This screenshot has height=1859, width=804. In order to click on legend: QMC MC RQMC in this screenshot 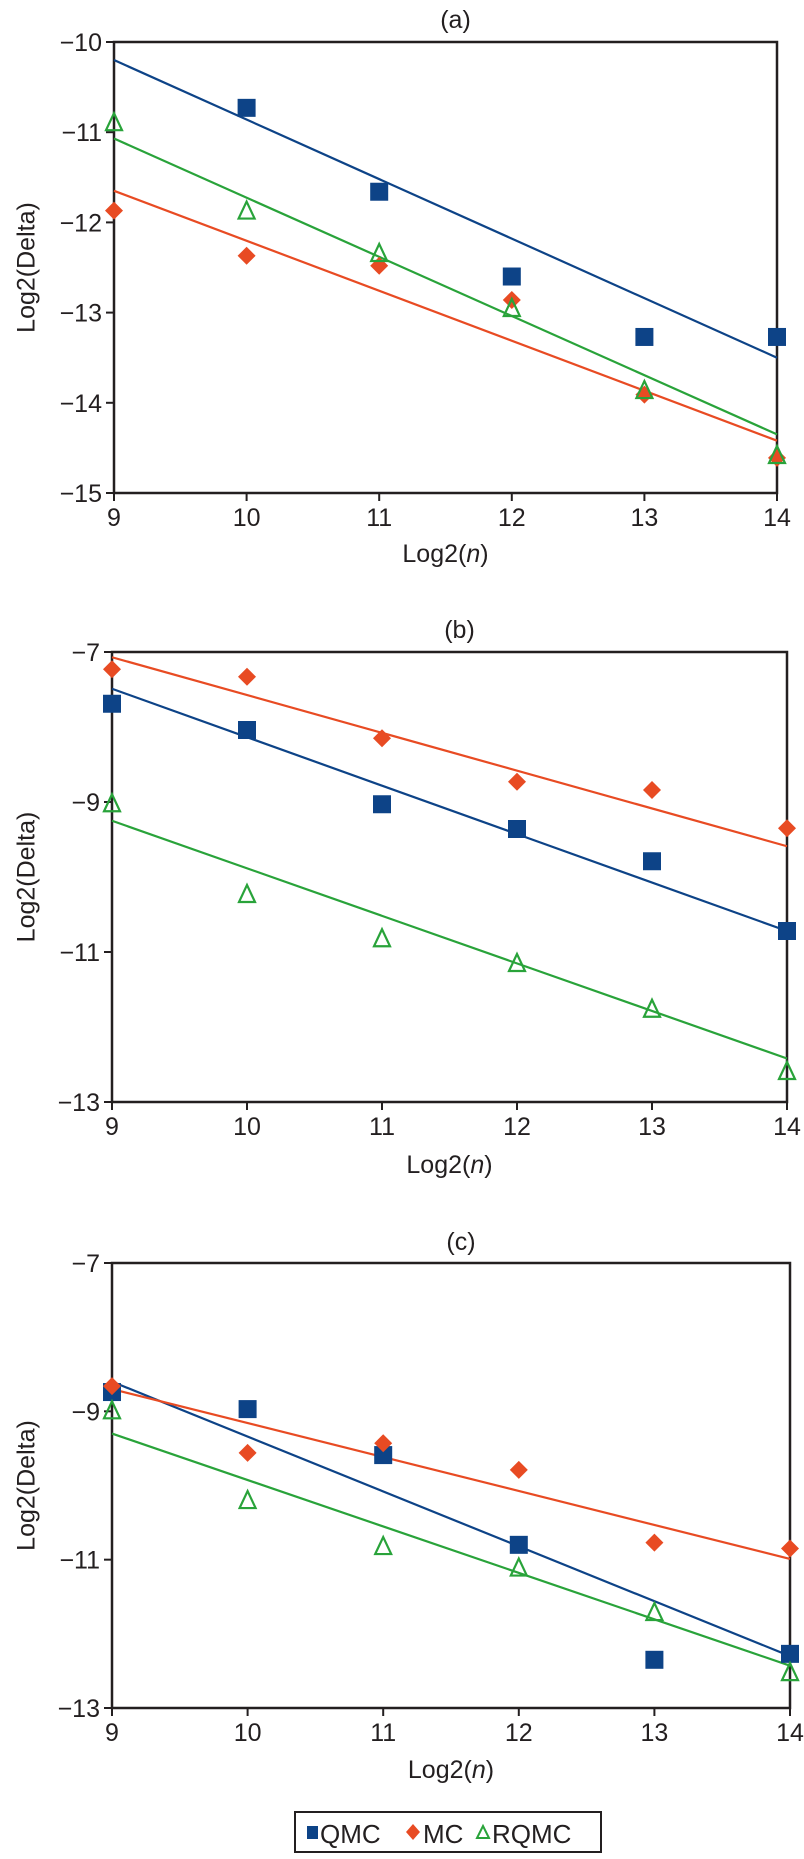, I will do `click(448, 1832)`.